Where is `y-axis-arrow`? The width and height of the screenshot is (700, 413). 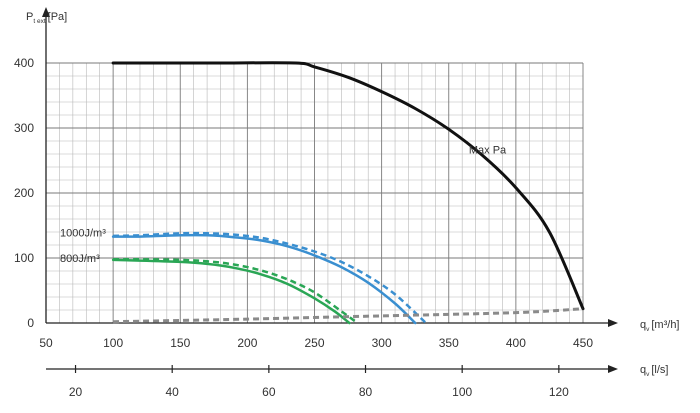
y-axis-arrow is located at coordinates (46, 12).